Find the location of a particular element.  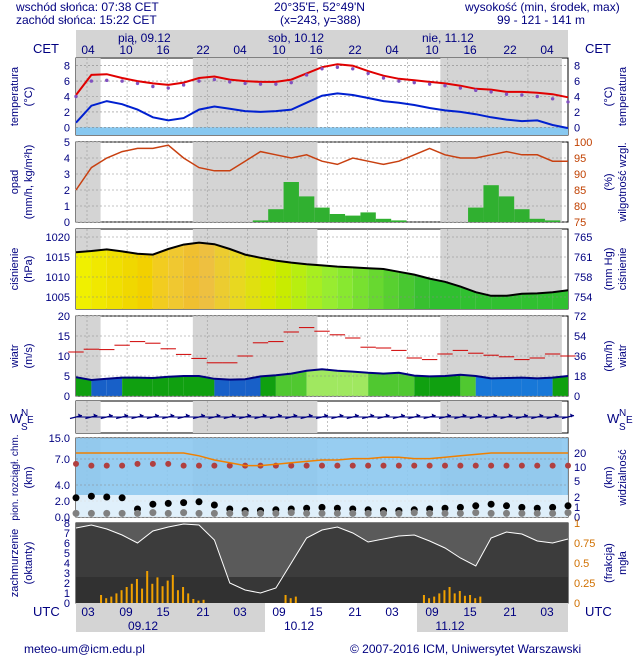

temp-tick-right: 6 is located at coordinates (577, 82).